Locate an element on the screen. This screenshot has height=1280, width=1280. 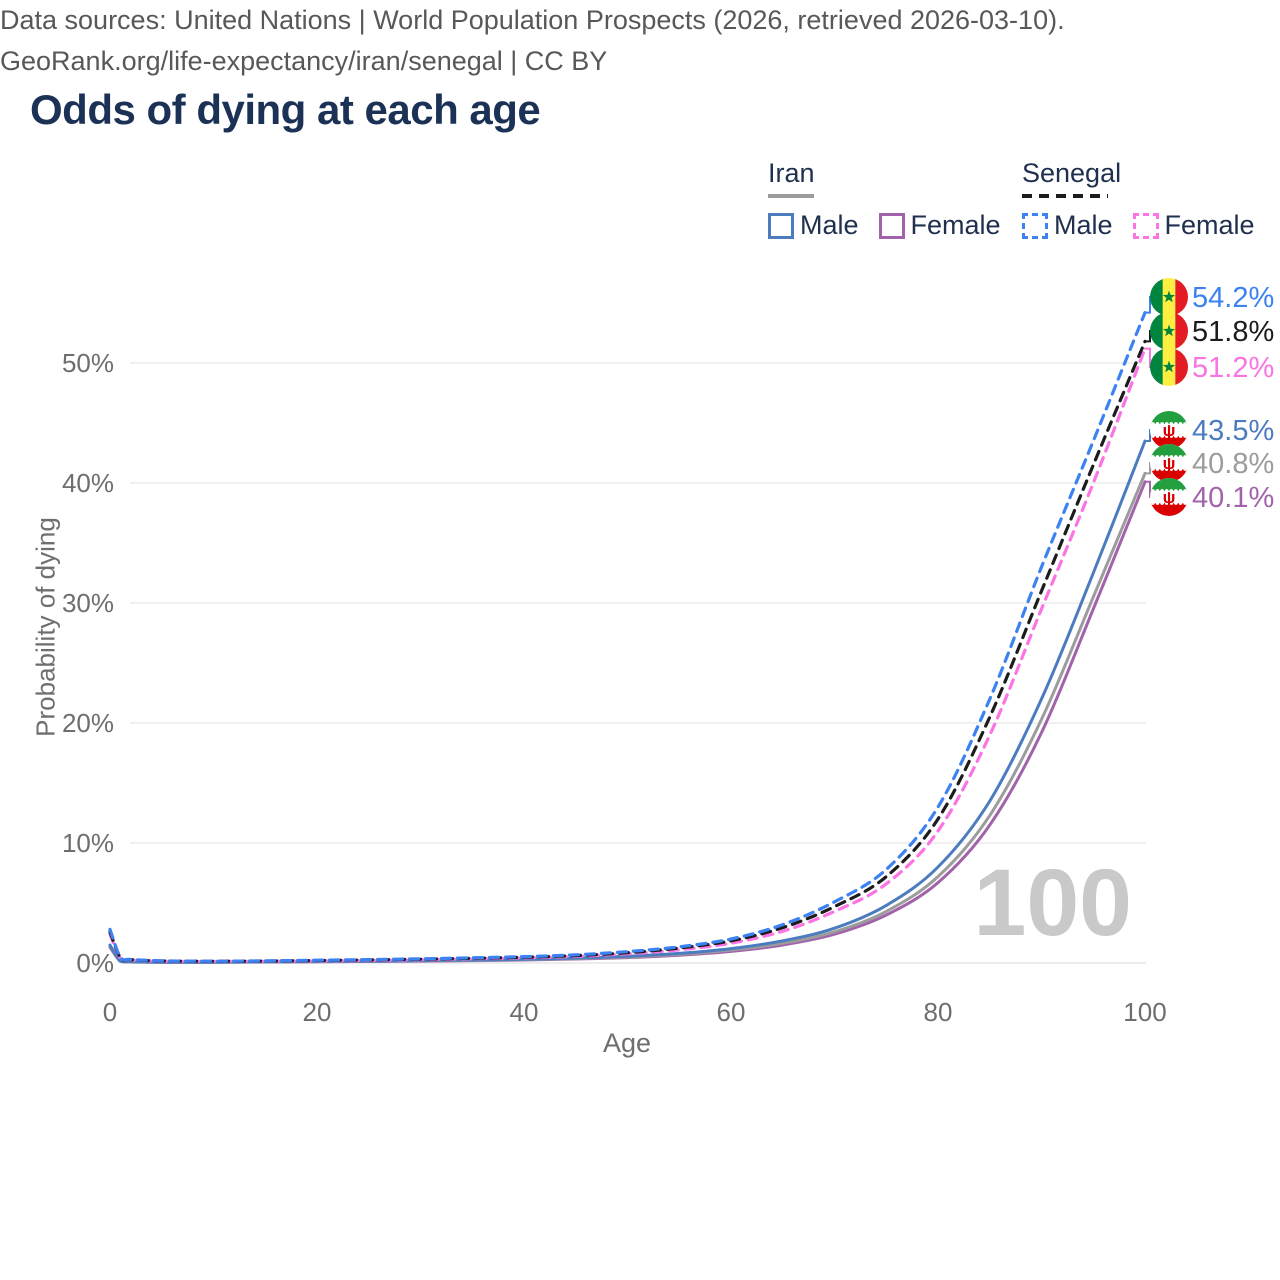
legend-item-iran-male: Male is located at coordinates (813, 225).